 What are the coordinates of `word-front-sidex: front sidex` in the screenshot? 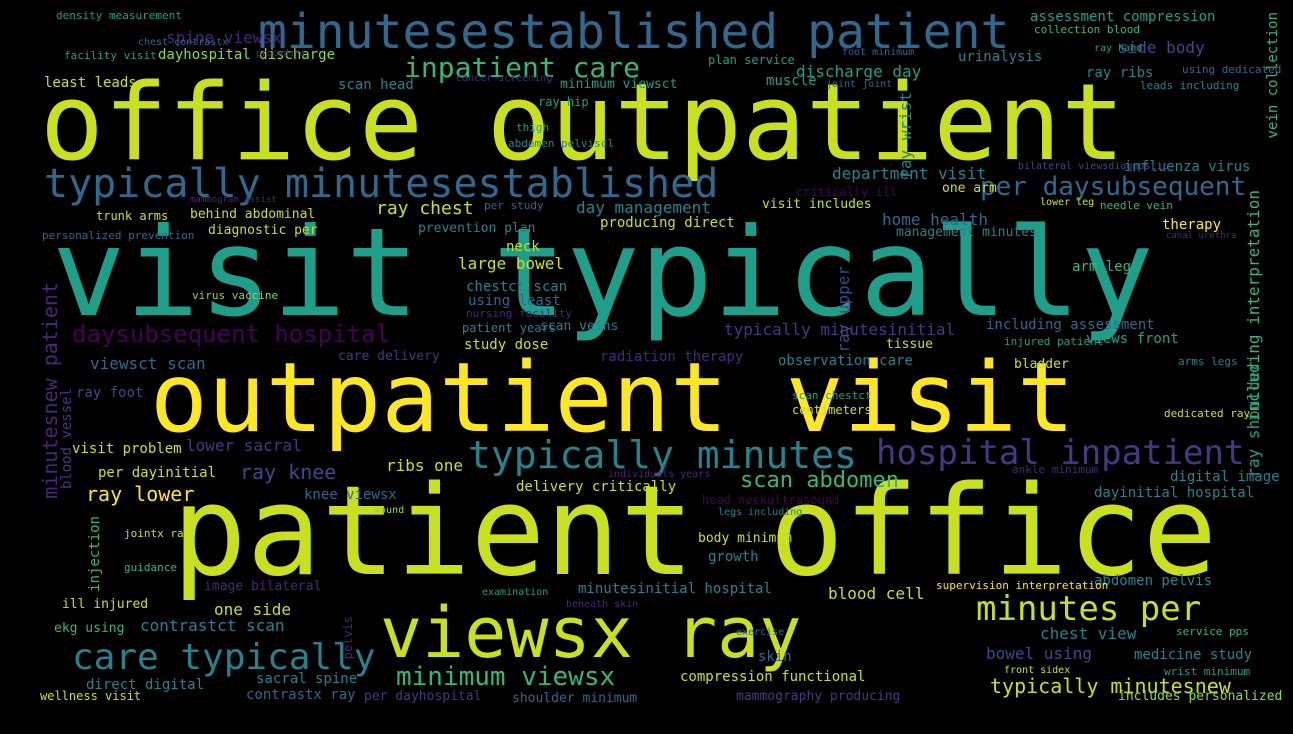 It's located at (1037, 670).